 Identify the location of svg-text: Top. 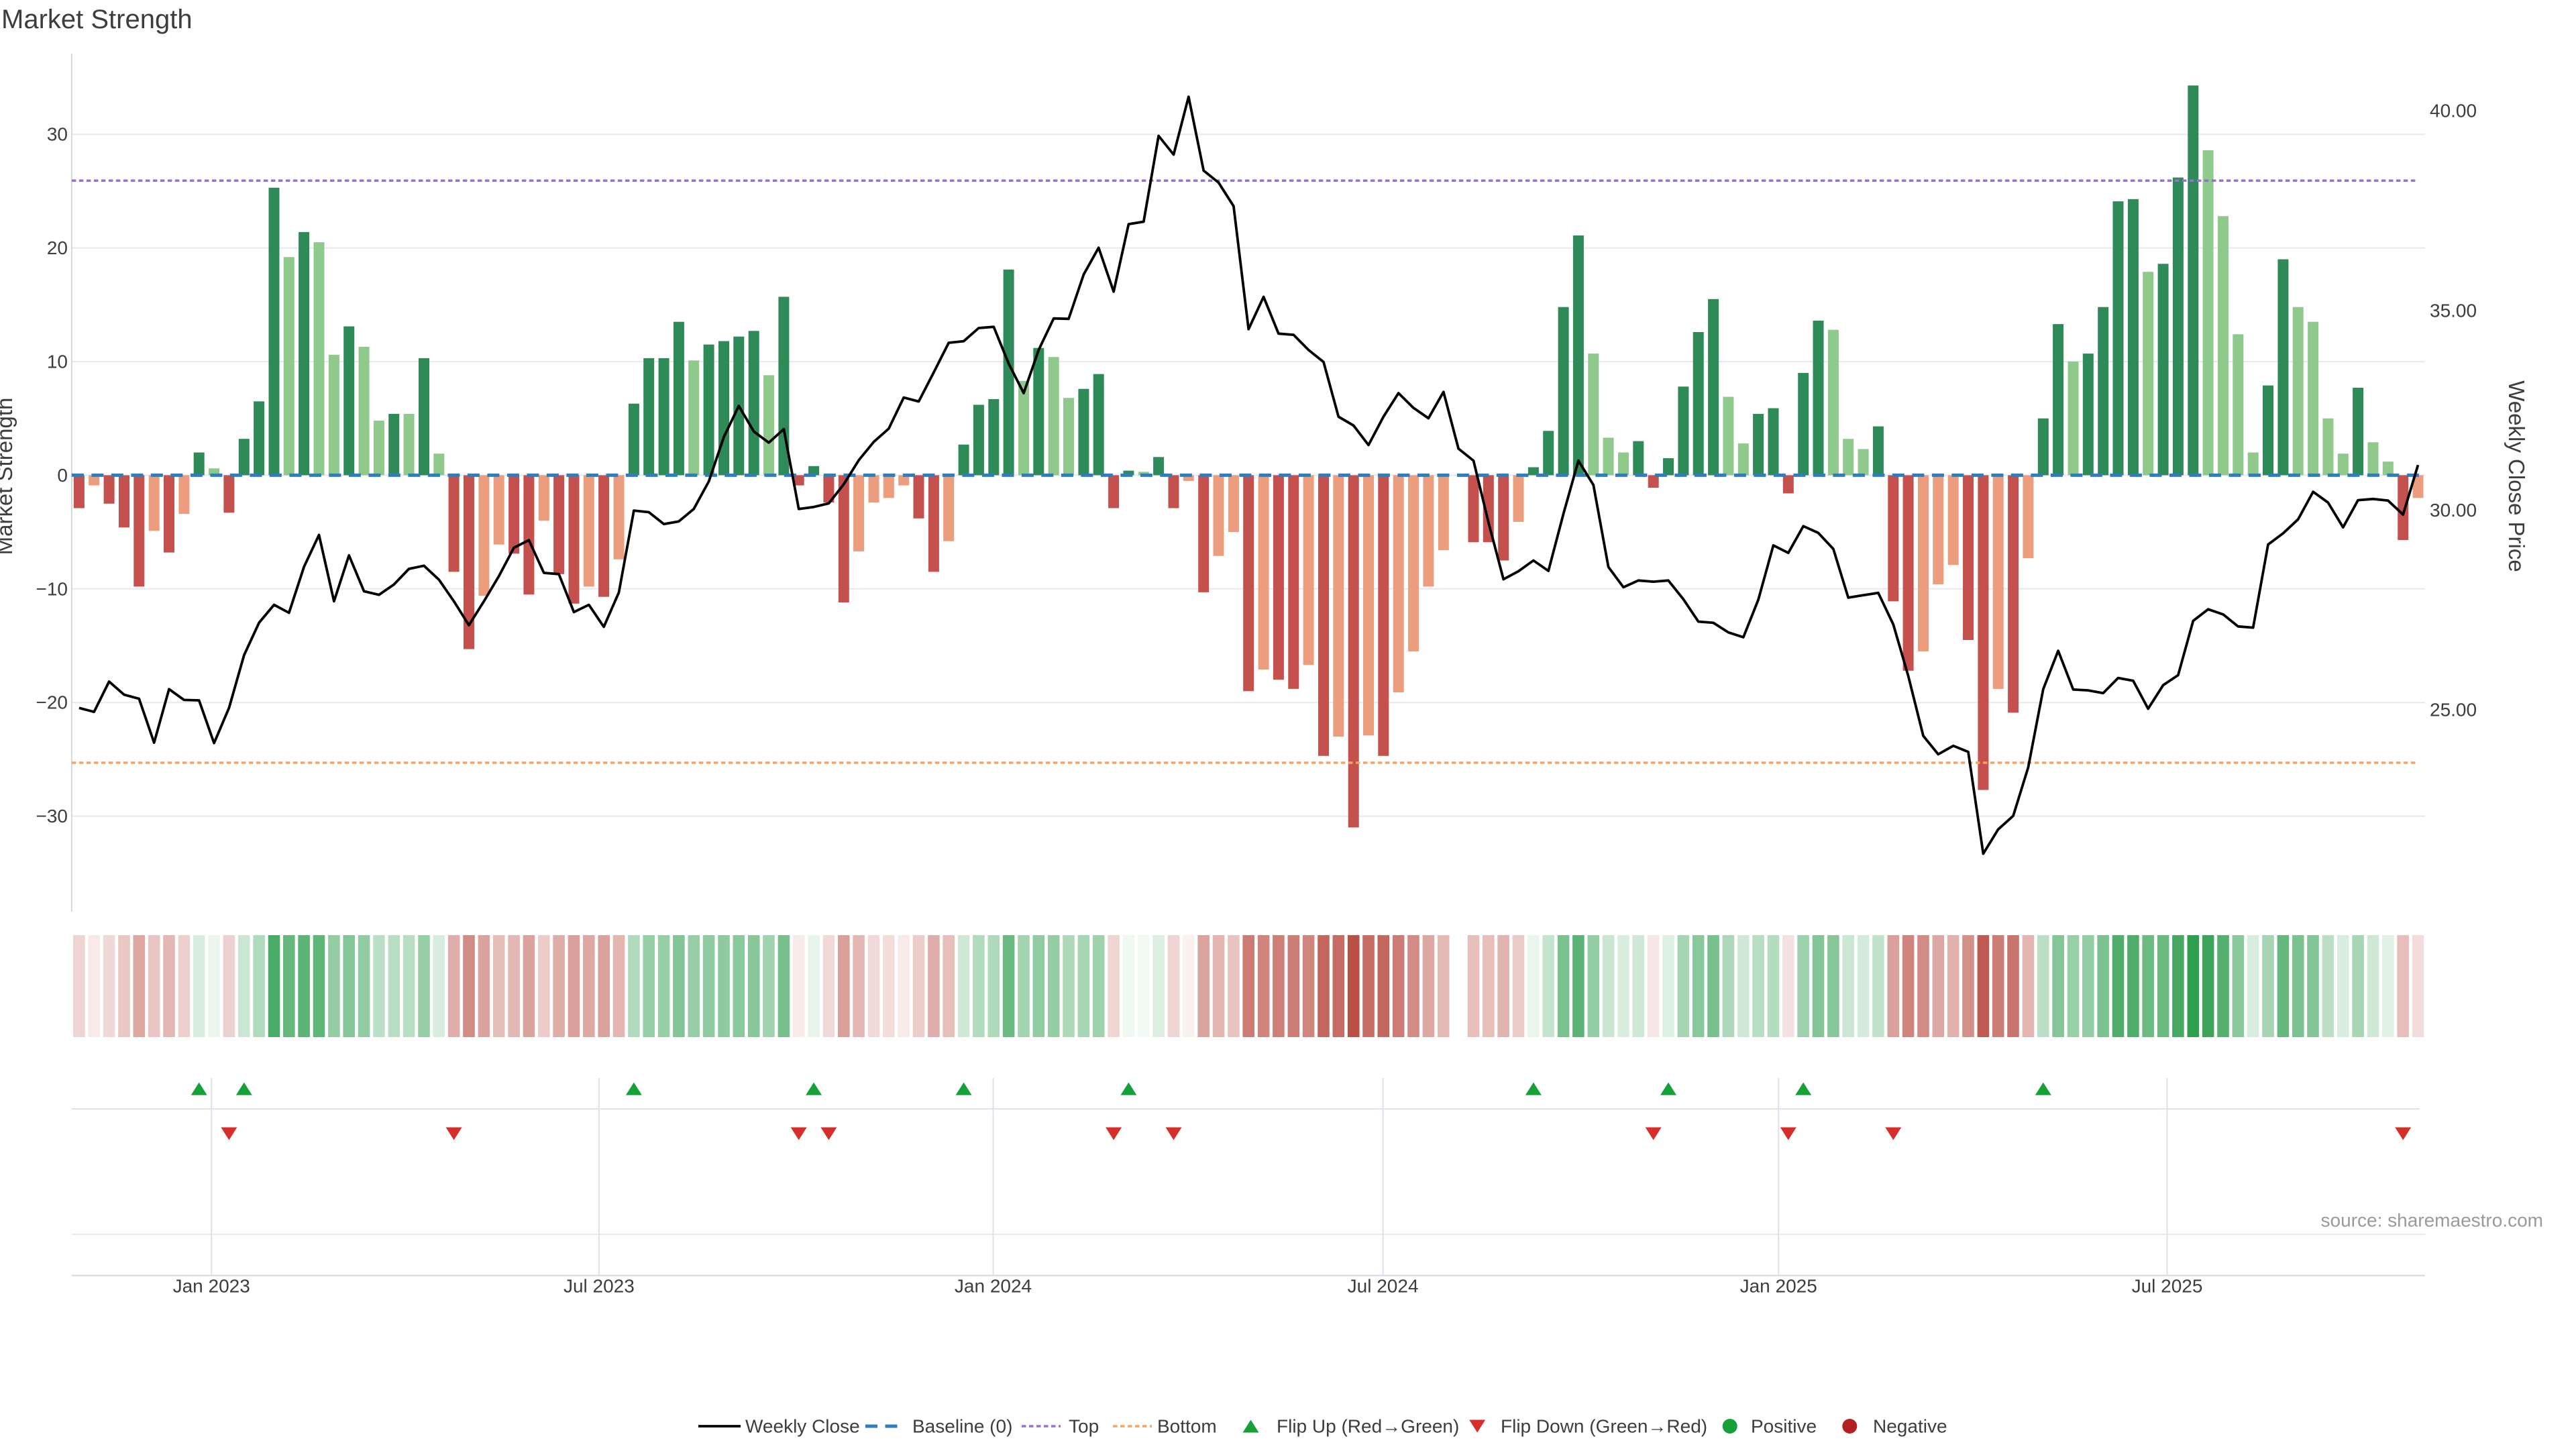
(1084, 1426).